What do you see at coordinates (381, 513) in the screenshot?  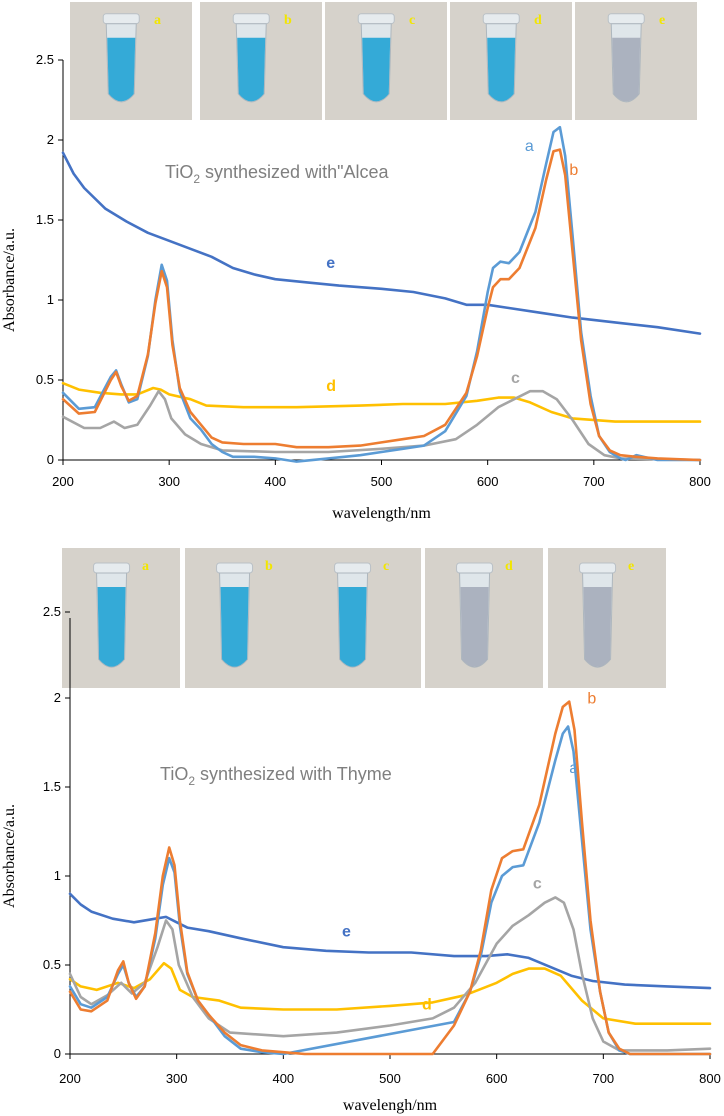 I see `x-axis-label: wavelength/nm` at bounding box center [381, 513].